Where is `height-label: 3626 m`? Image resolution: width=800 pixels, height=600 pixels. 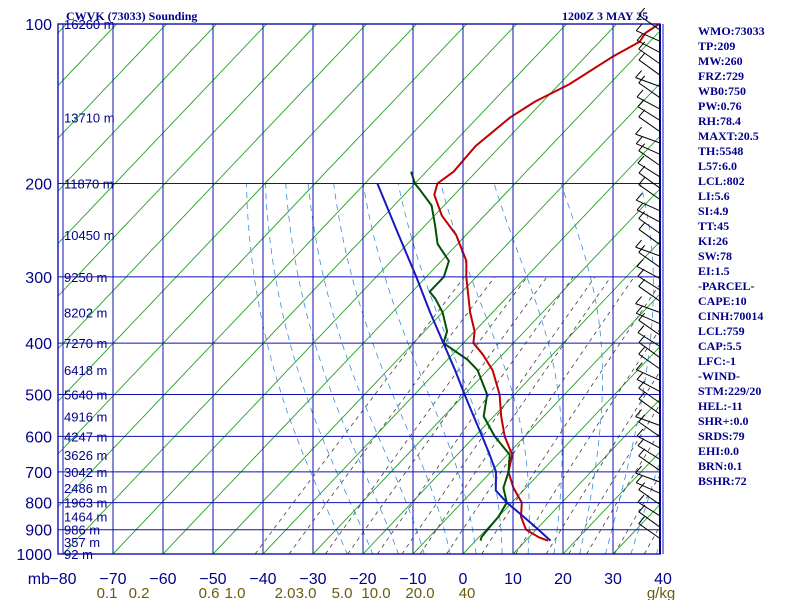
height-label: 3626 m is located at coordinates (85, 455).